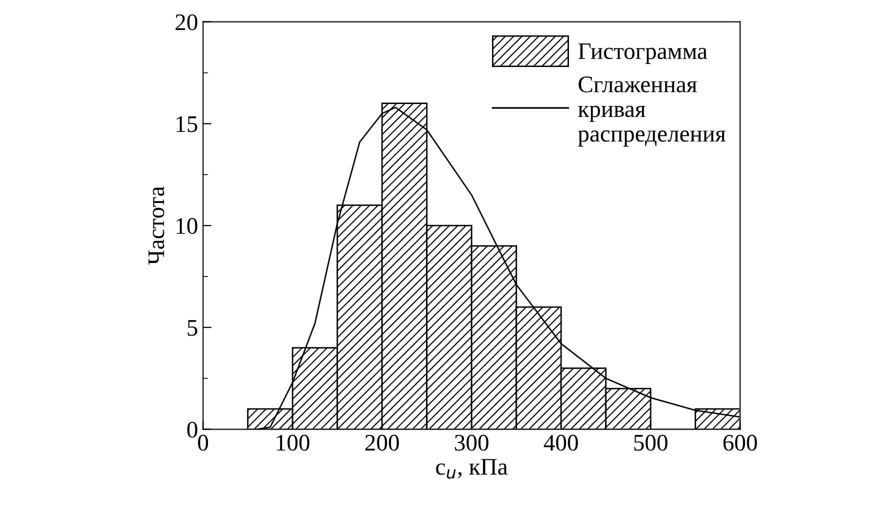  What do you see at coordinates (561, 442) in the screenshot?
I see `x-tick-label: 400` at bounding box center [561, 442].